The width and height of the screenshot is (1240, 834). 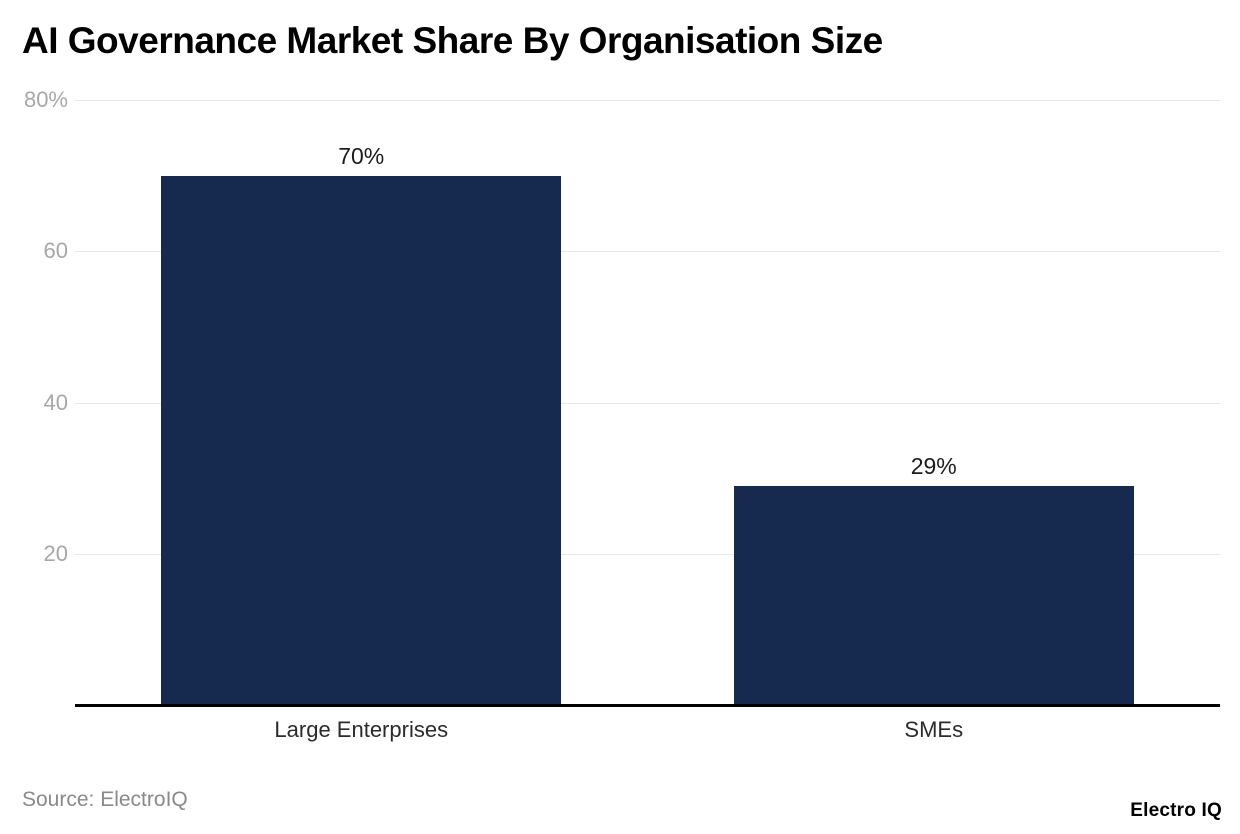 What do you see at coordinates (933, 595) in the screenshot?
I see `bar-smes` at bounding box center [933, 595].